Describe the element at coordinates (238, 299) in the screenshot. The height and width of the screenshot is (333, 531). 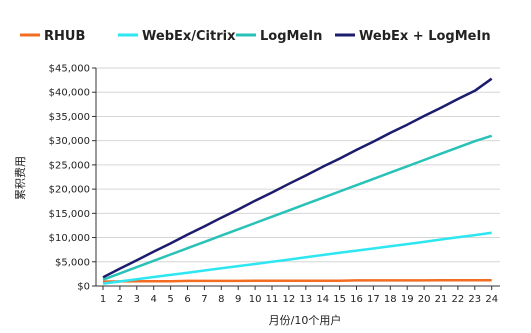
I see `x-tick-label: 9` at that location.